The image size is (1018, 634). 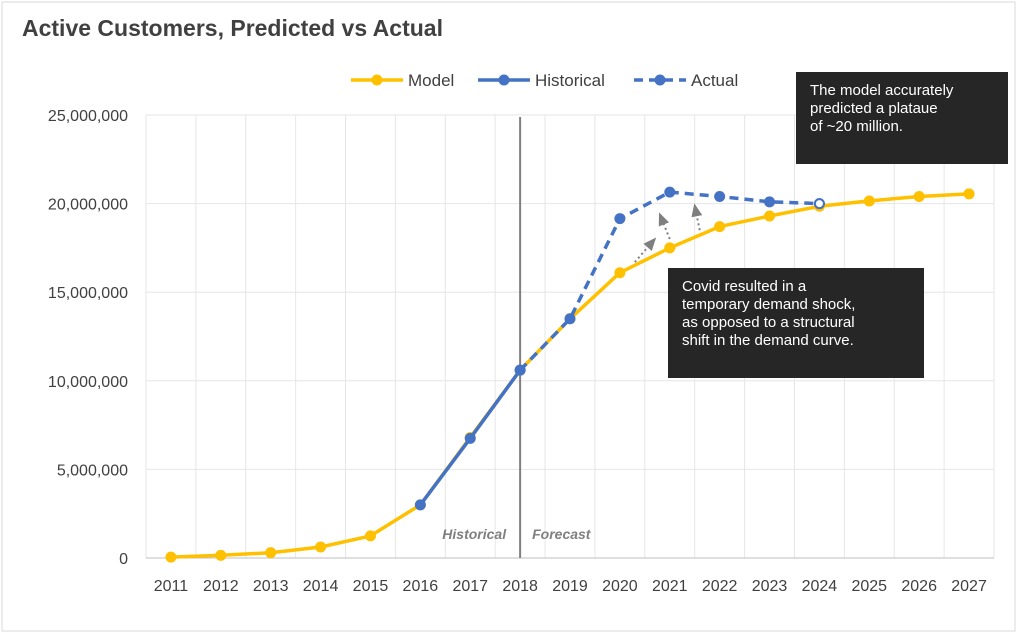 What do you see at coordinates (720, 586) in the screenshot?
I see `x-tick-label: 2022` at bounding box center [720, 586].